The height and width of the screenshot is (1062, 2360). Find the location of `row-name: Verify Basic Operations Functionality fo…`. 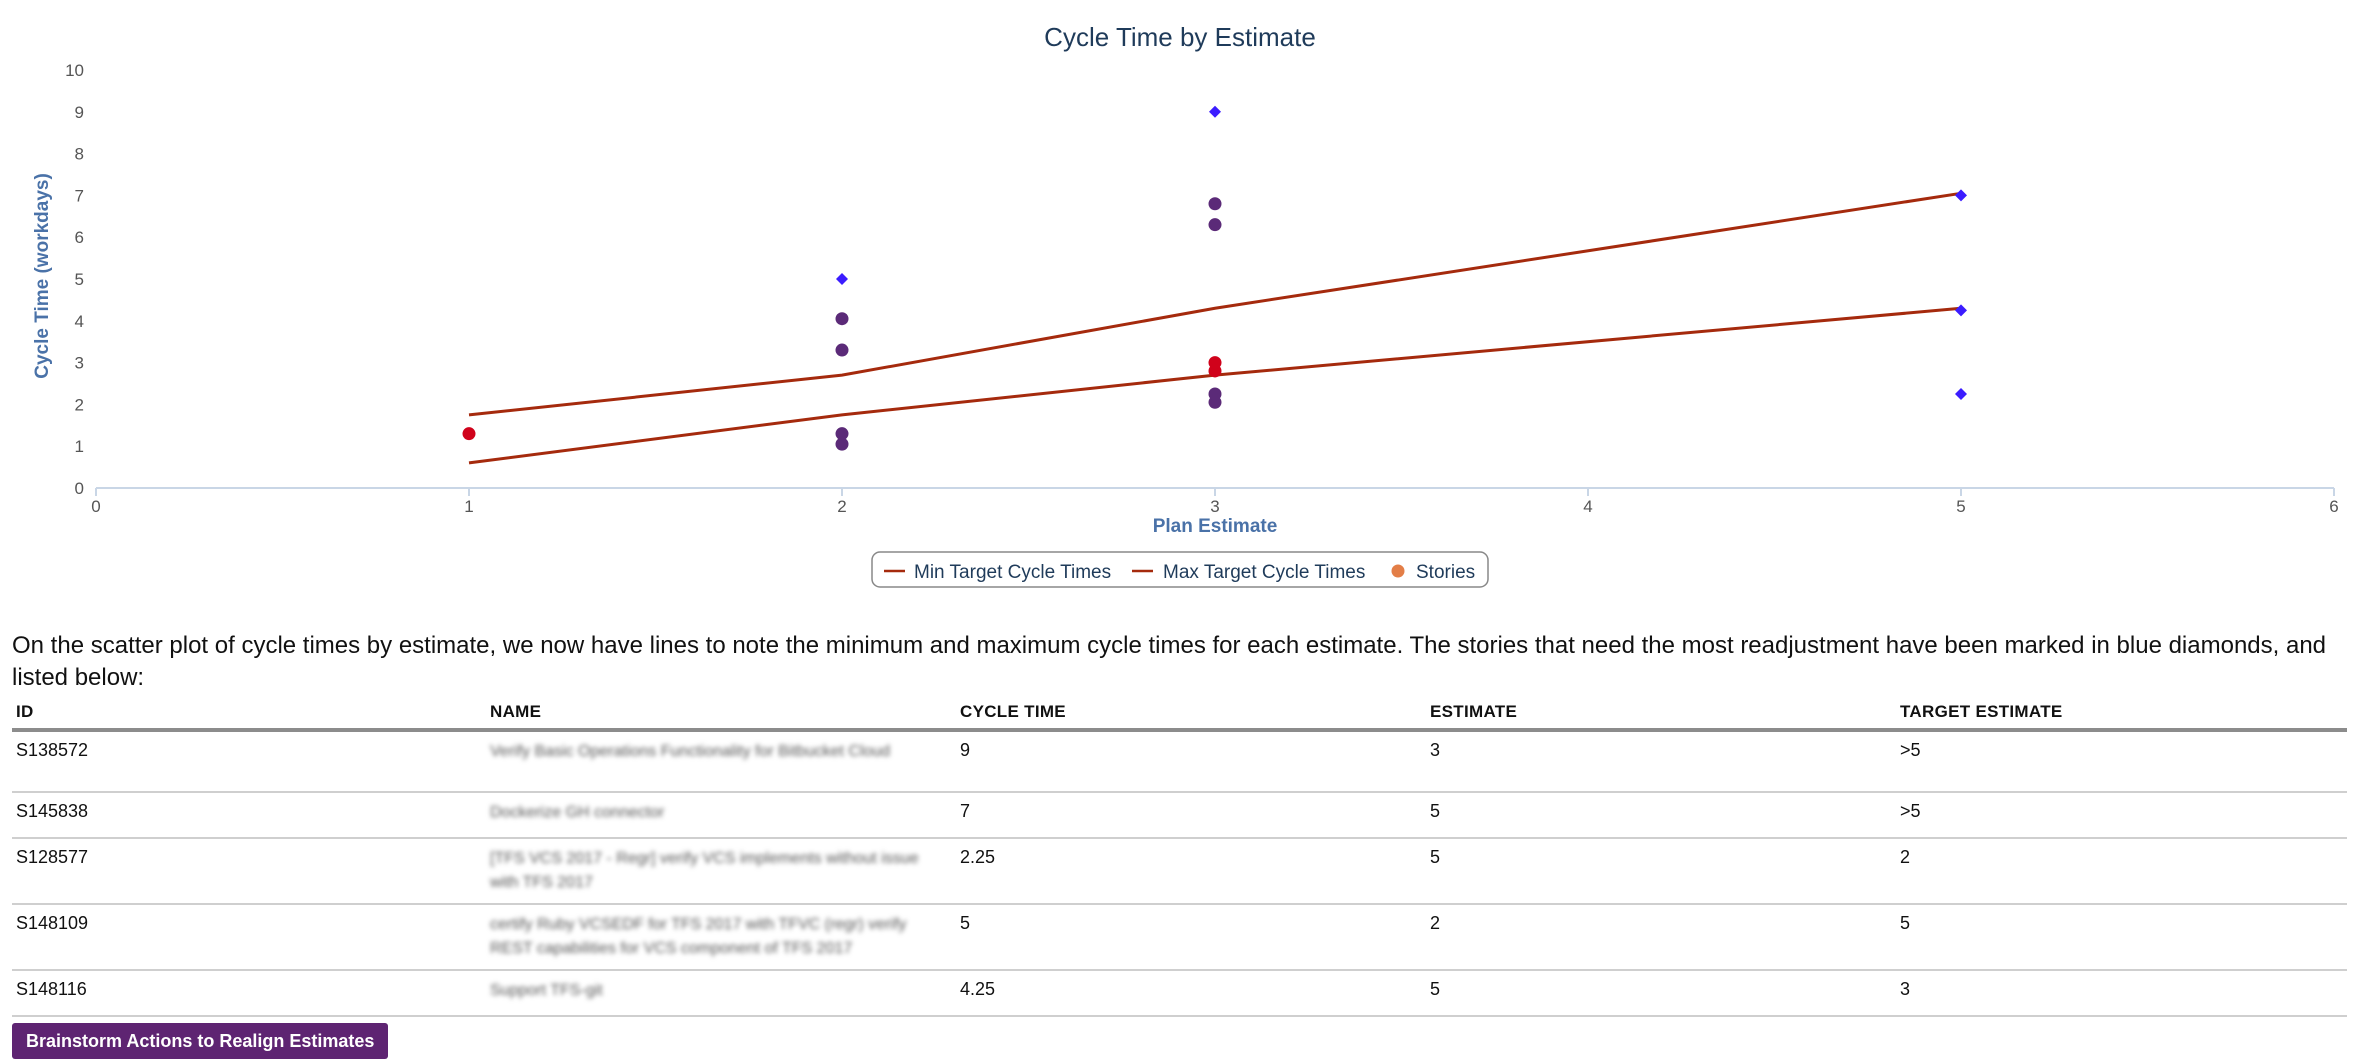

row-name: Verify Basic Operations Functionality fo… is located at coordinates (721, 761).